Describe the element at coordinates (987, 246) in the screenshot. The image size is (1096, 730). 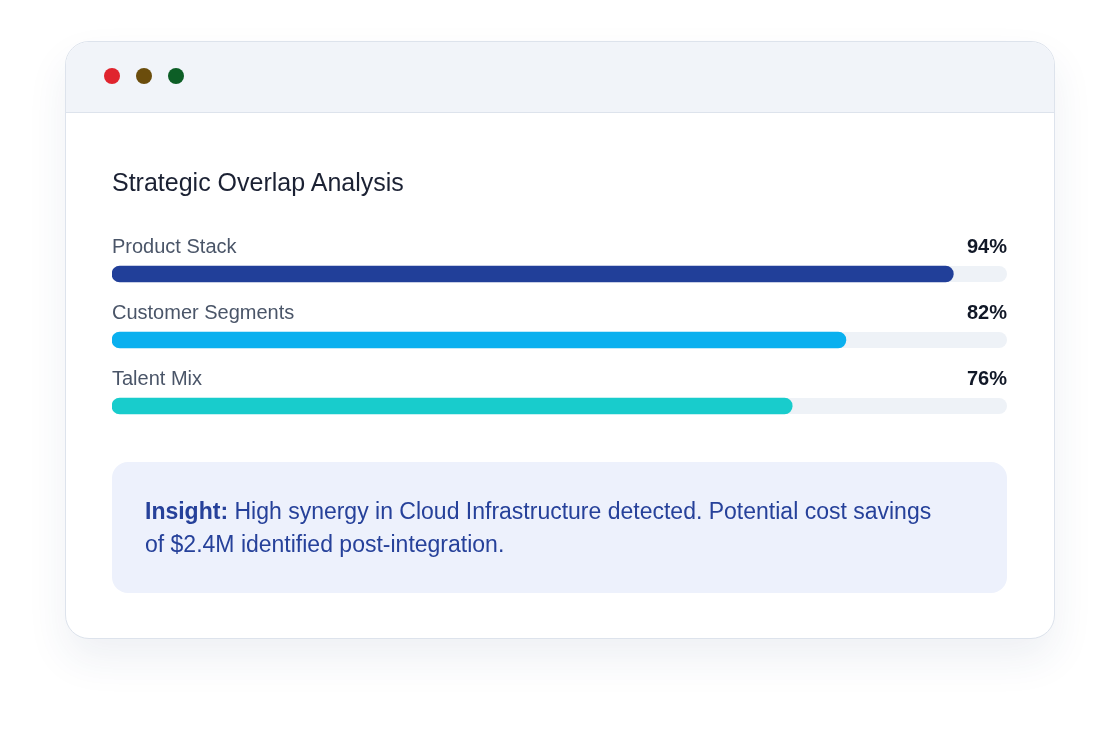
I see `data-label: 94%` at that location.